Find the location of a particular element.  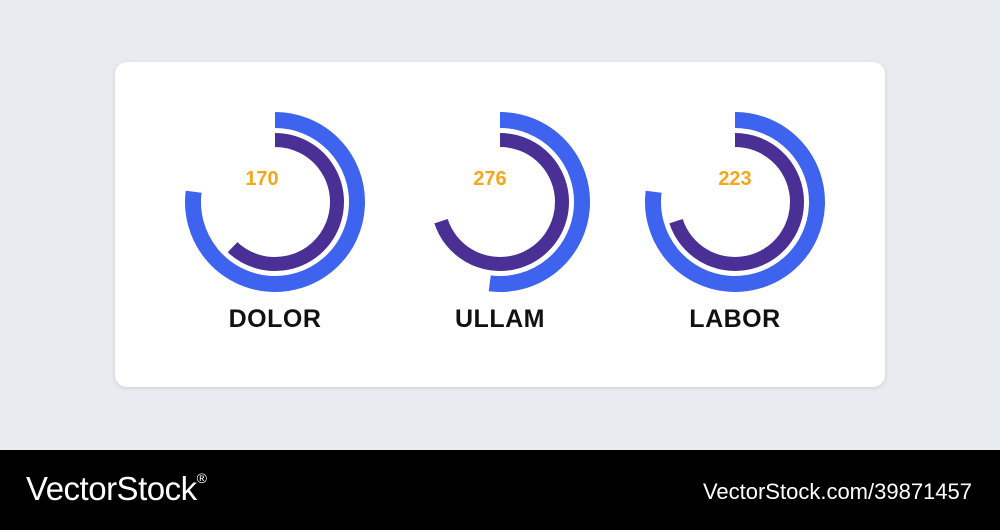

gauge-labor: 223 LABOR is located at coordinates (735, 207).